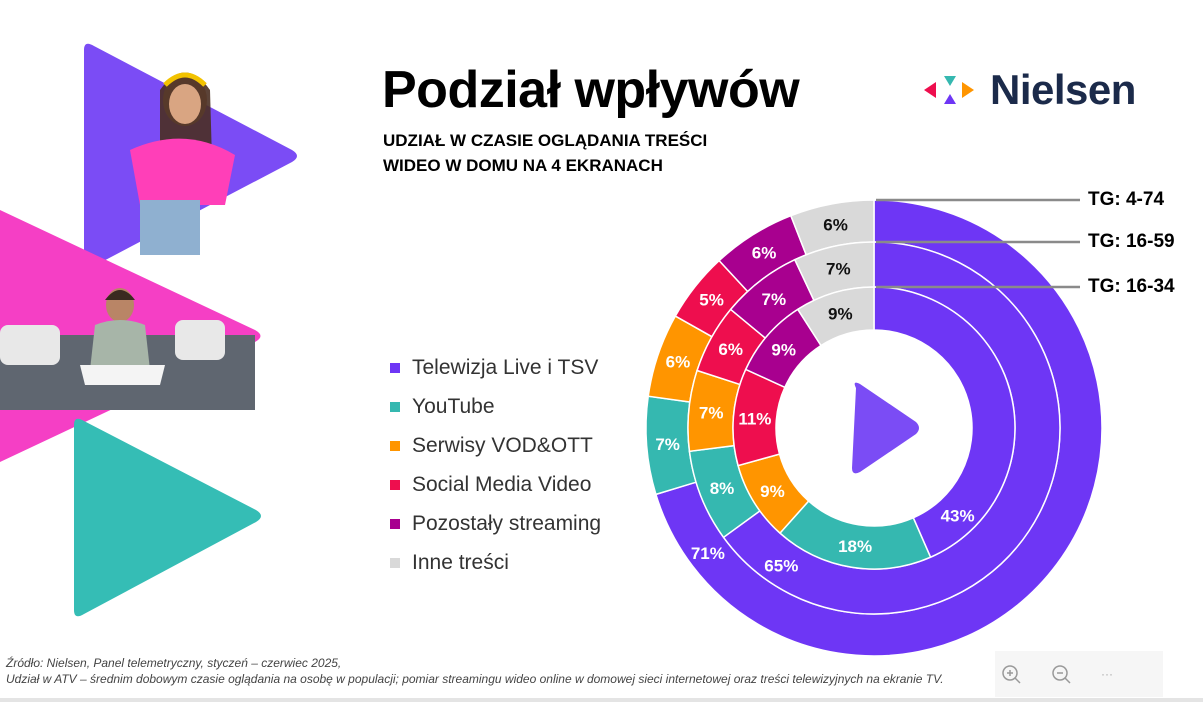  Describe the element at coordinates (523, 165) in the screenshot. I see `subtitle-line-2: WIDEO W DOMU NA 4 EKRANACH` at that location.